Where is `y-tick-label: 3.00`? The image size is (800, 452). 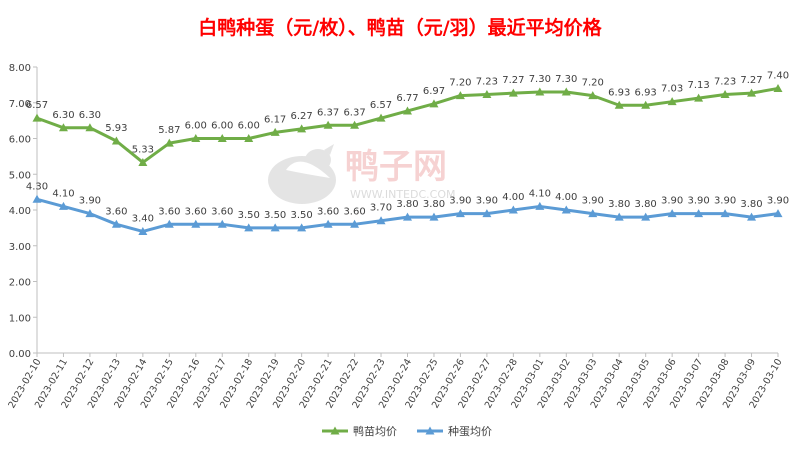
y-tick-label: 3.00 is located at coordinates (20, 247).